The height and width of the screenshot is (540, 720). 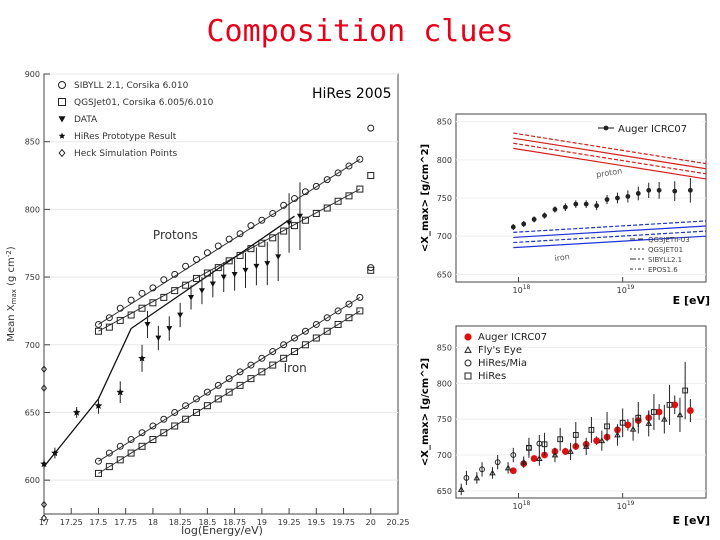 I want to click on x-tick-label: 17.25, so click(x=71, y=522).